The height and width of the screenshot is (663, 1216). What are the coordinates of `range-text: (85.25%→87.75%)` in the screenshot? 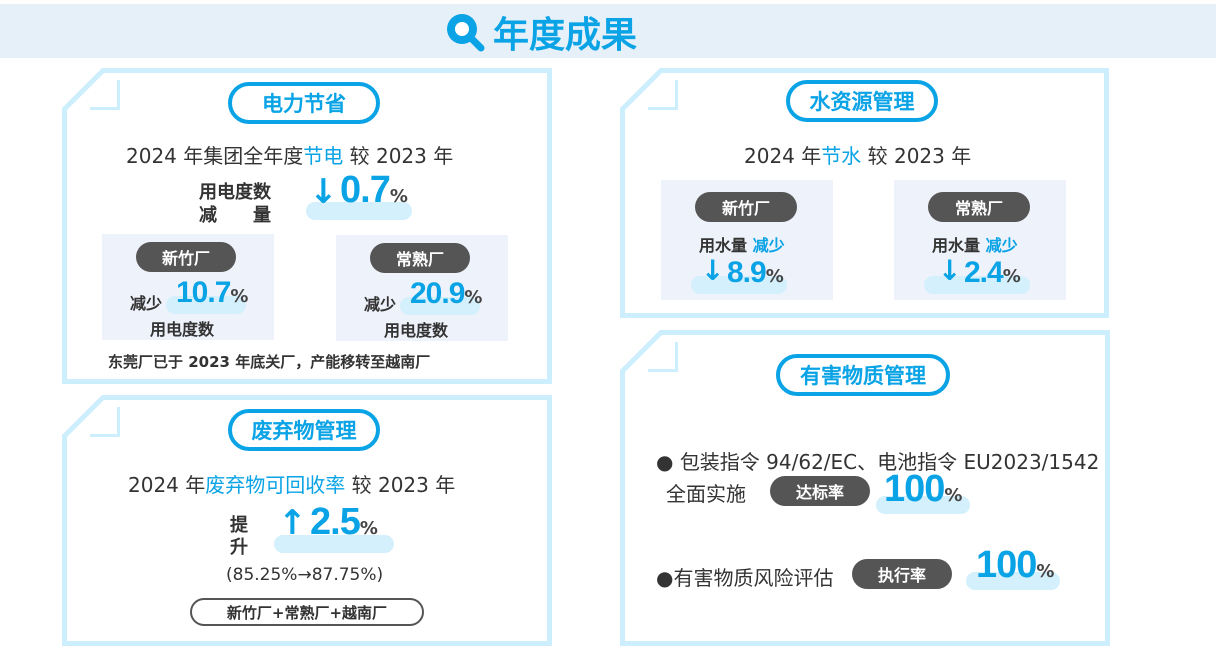 It's located at (305, 575).